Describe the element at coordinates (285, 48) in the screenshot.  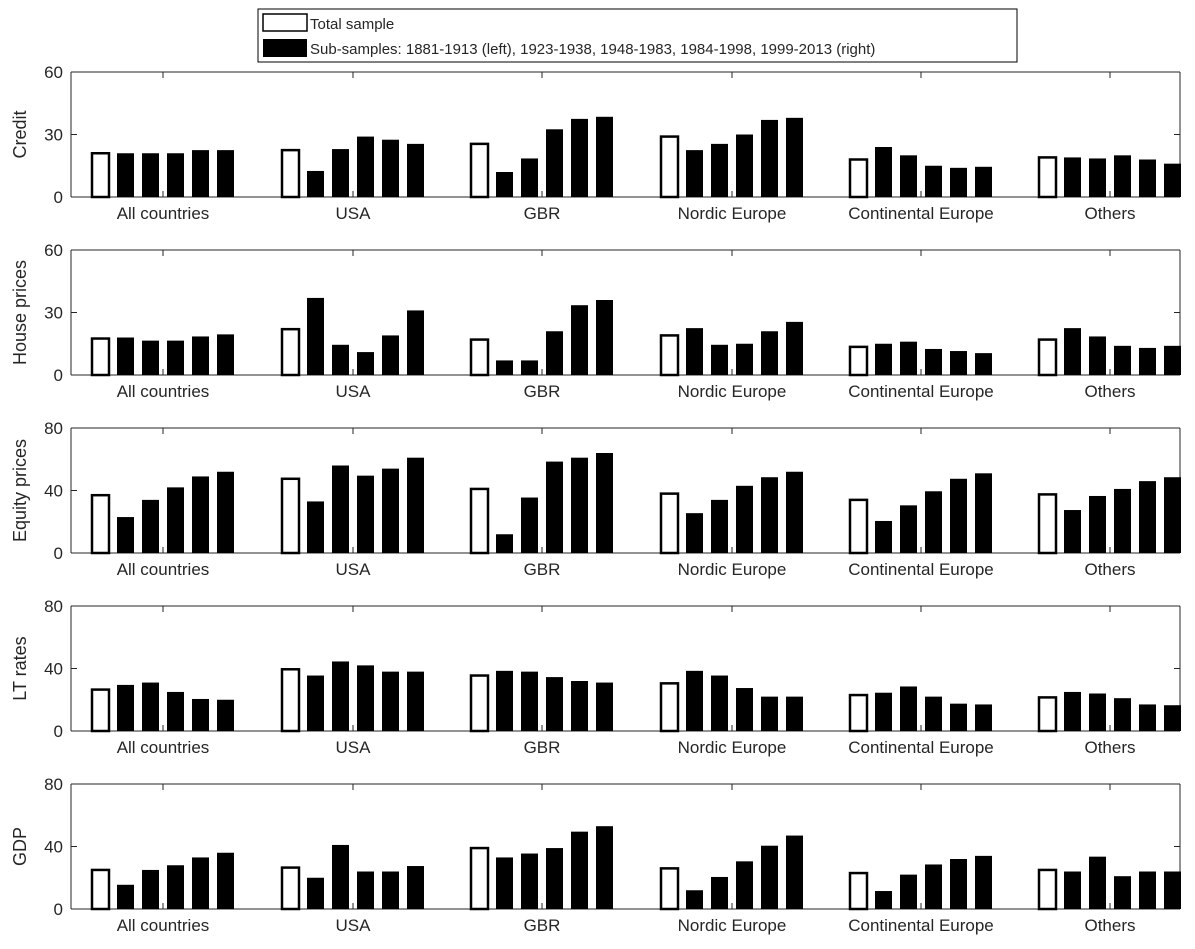
I see `legend-swatch-subsamples` at that location.